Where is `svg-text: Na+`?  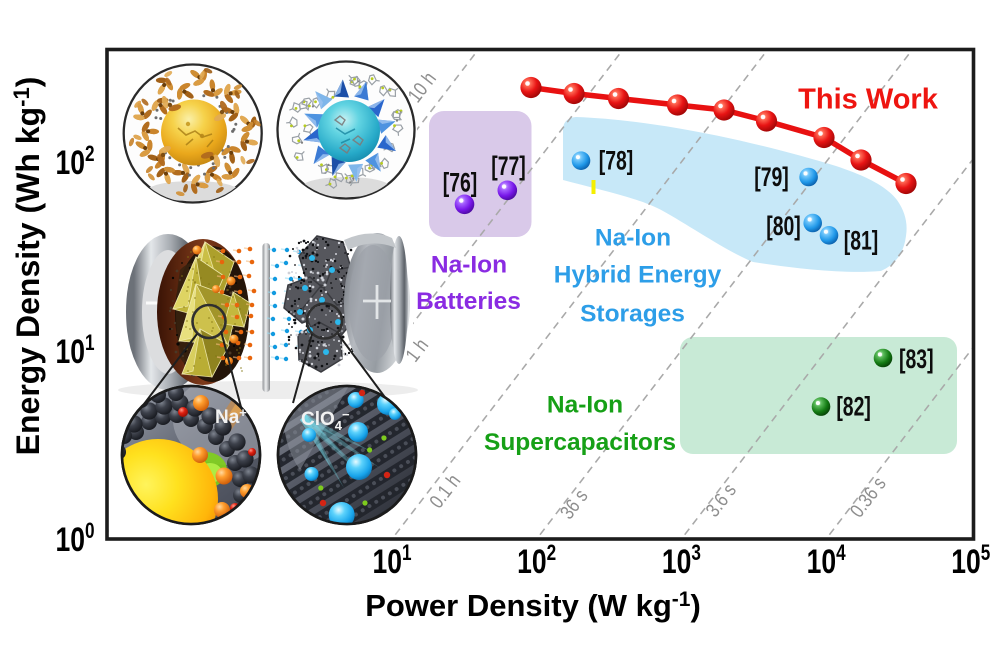 svg-text: Na+ is located at coordinates (231, 416).